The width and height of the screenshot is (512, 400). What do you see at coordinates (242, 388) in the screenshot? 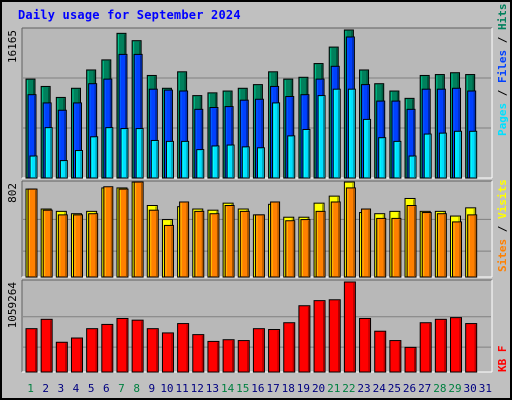
I see `x-tick-label-15: 15` at bounding box center [242, 388].